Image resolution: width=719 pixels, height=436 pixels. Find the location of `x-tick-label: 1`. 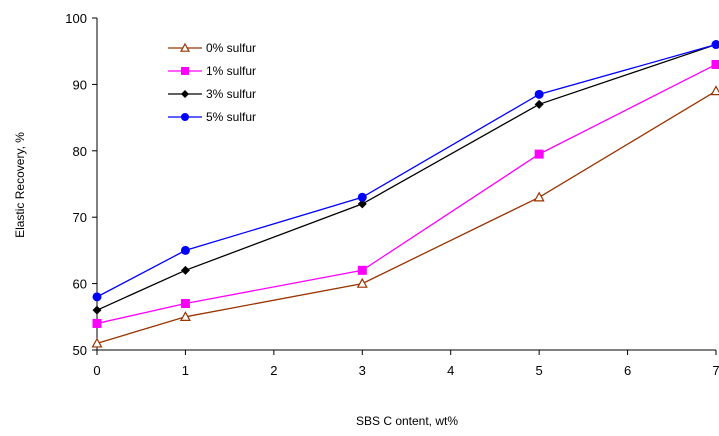

x-tick-label: 1 is located at coordinates (185, 370).